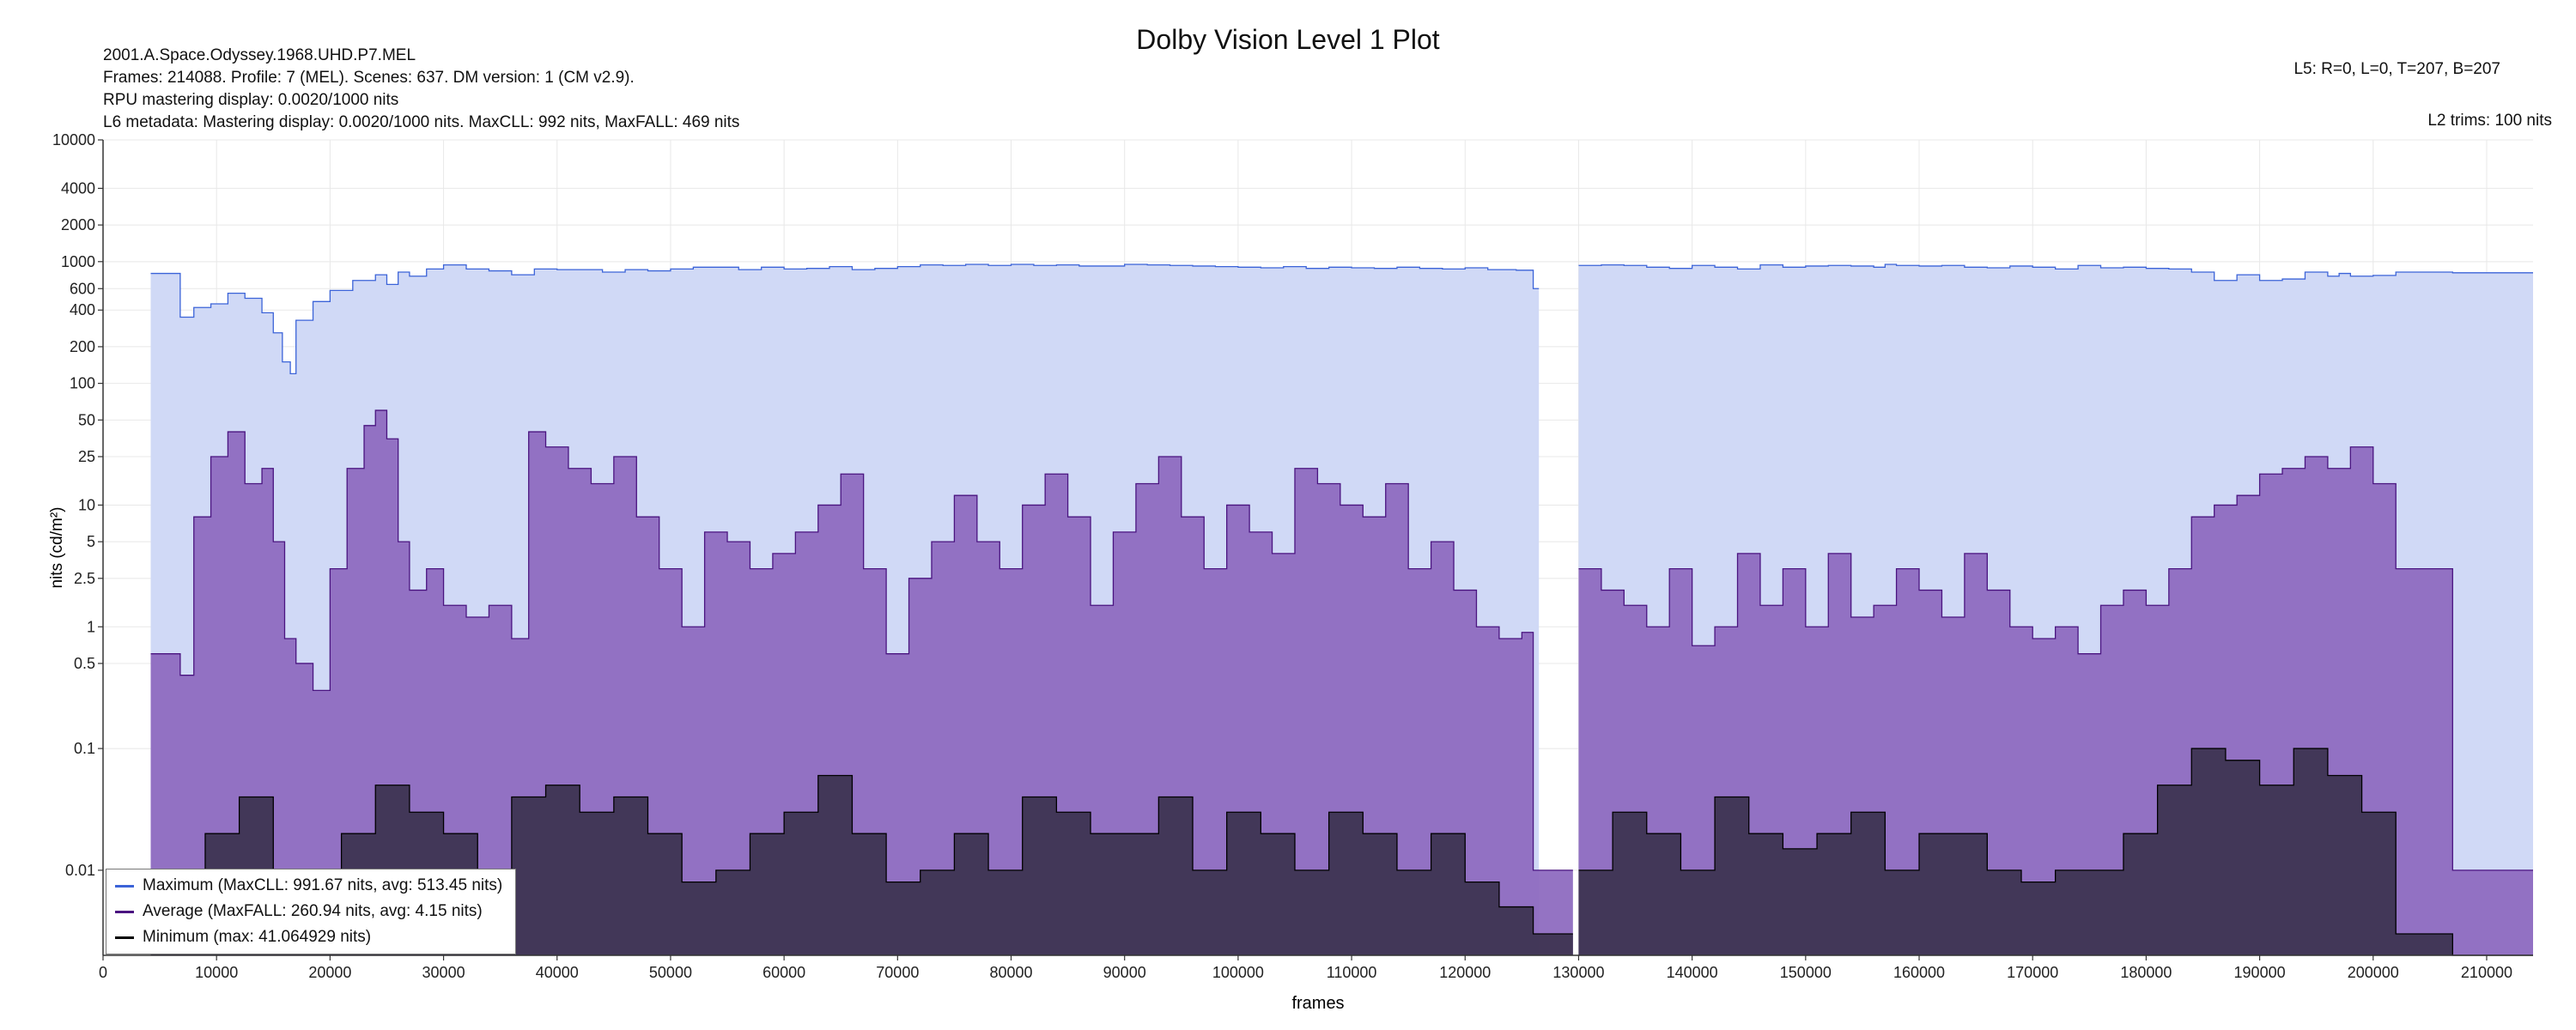 This screenshot has height=1030, width=2576. Describe the element at coordinates (86, 504) in the screenshot. I see `y-tick-label: 10` at that location.